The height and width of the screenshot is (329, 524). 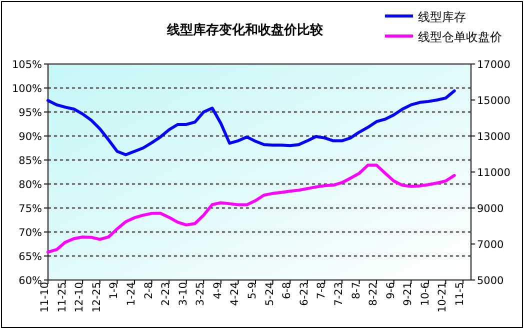 I want to click on x-tick-label: 8-22, so click(x=374, y=294).